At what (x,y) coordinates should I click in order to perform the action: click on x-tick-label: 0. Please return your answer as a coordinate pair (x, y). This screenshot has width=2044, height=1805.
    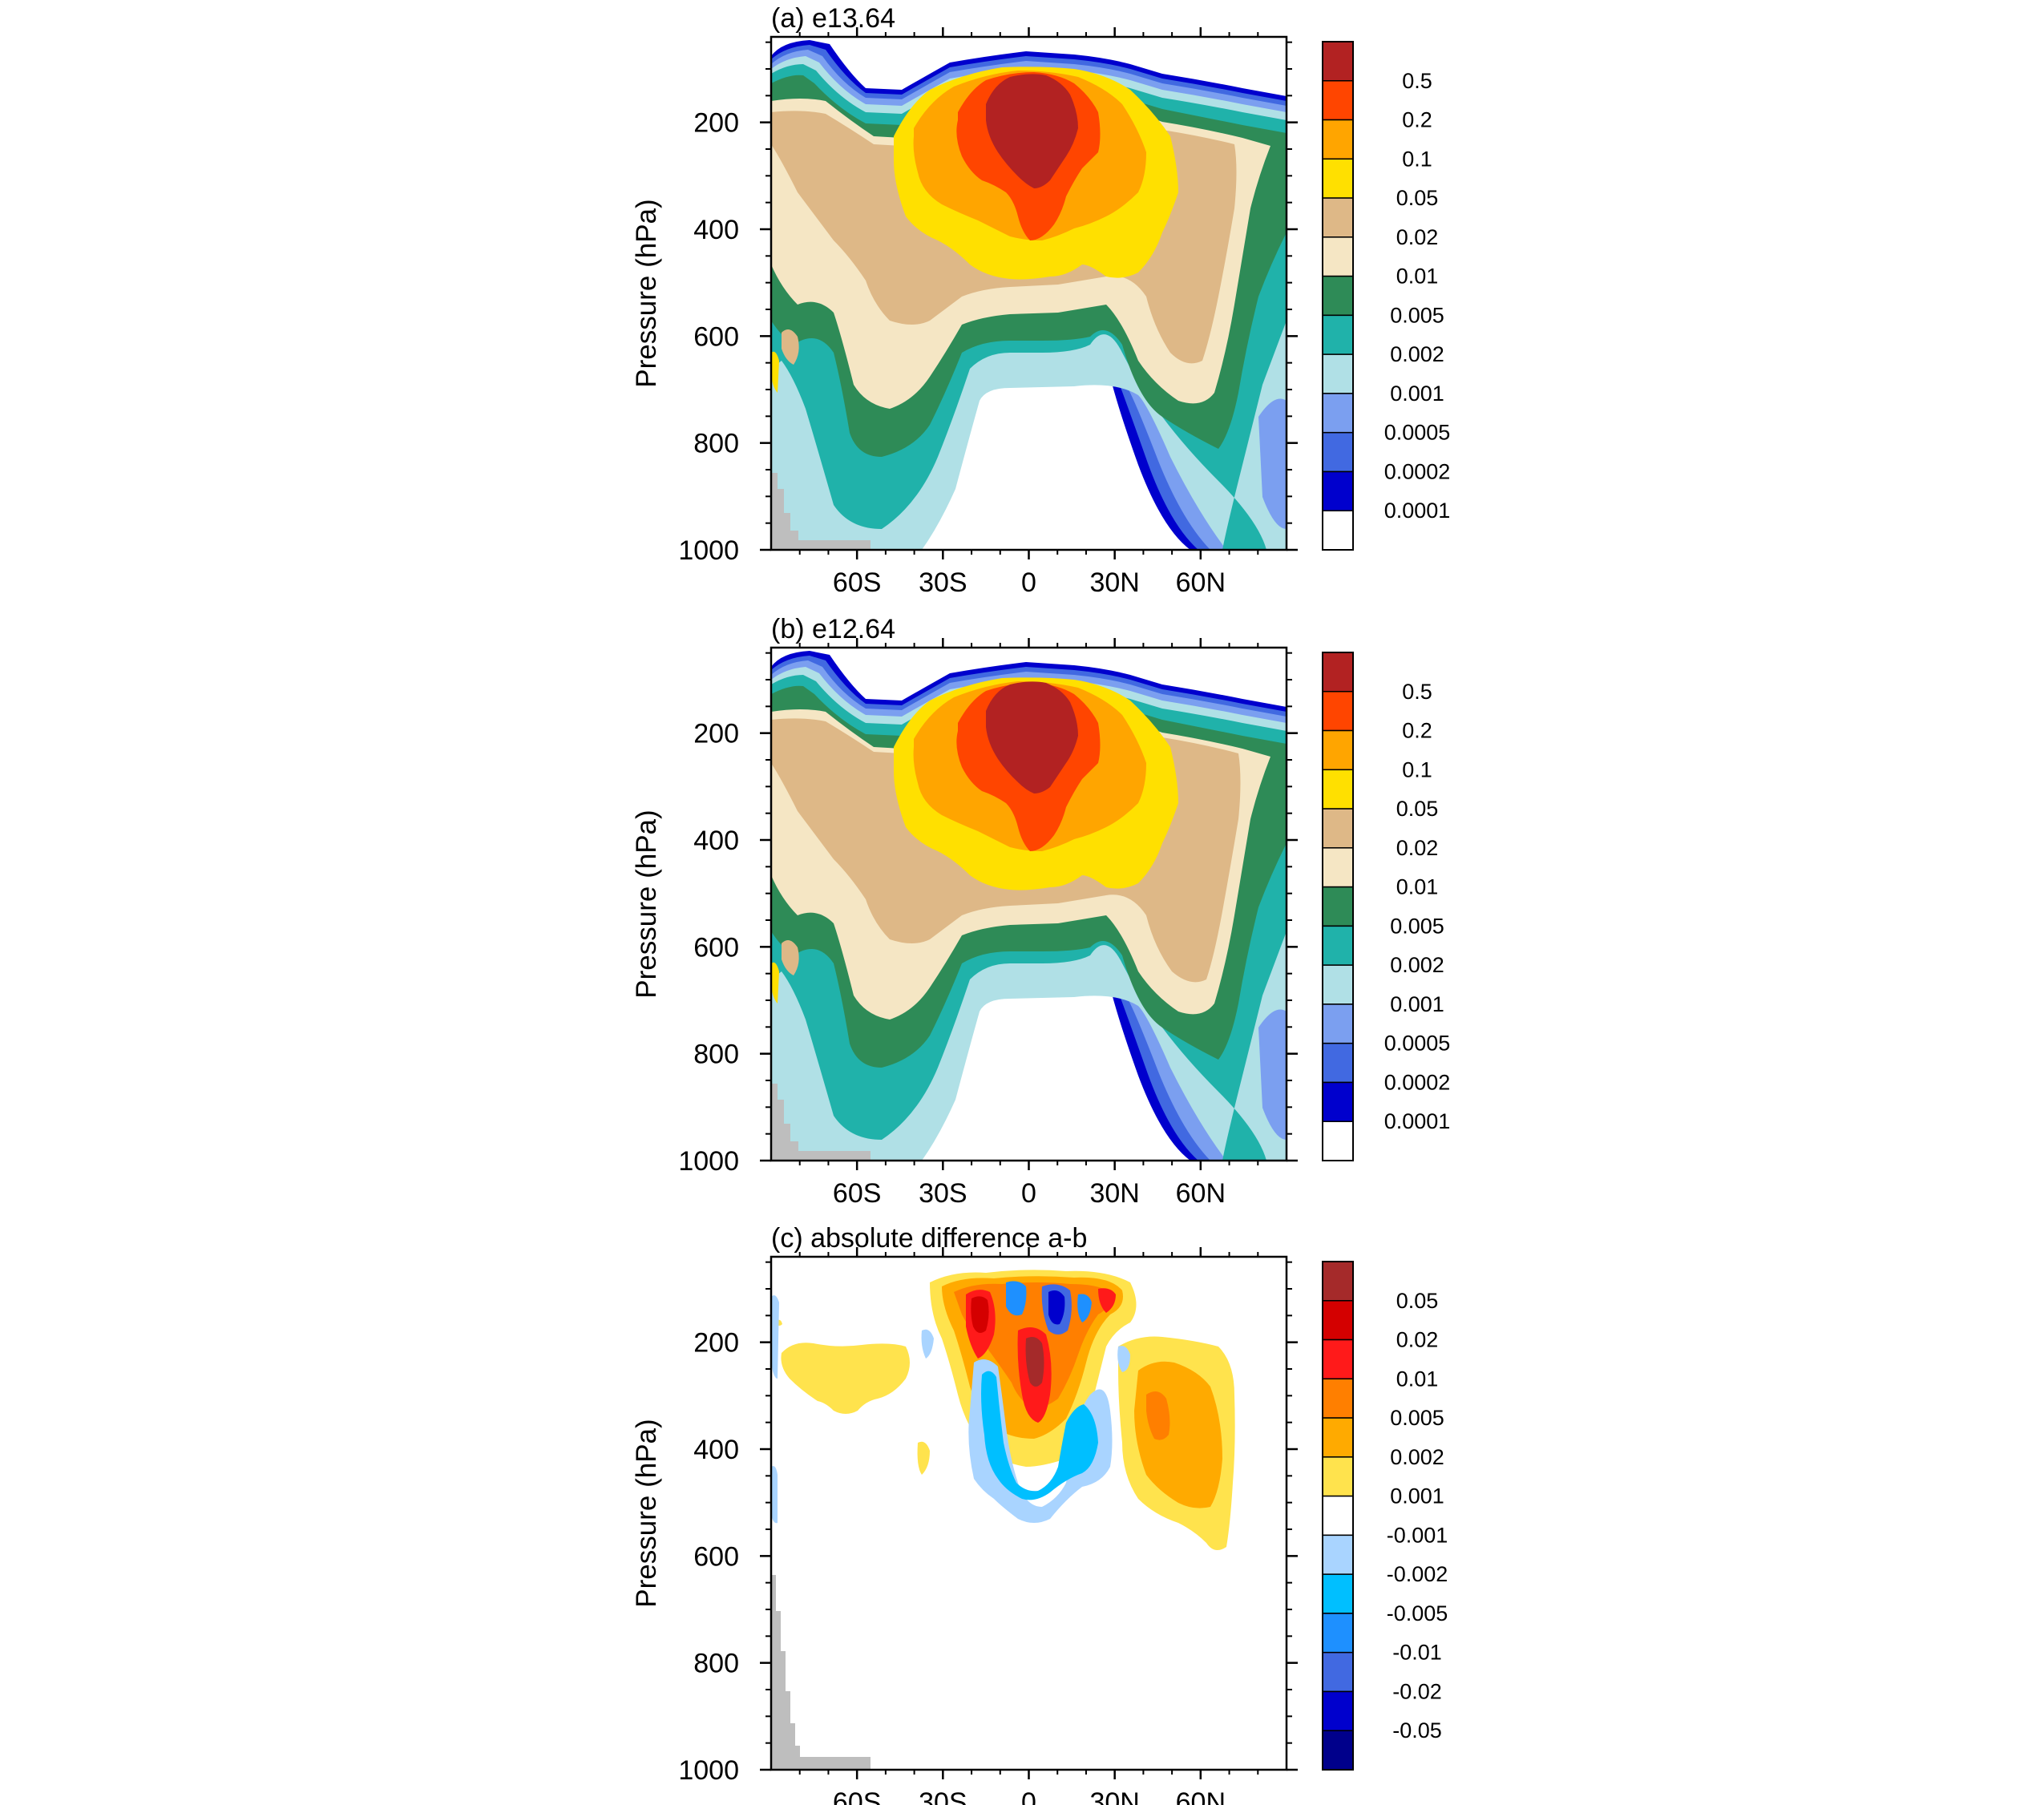
    Looking at the image, I should click on (1028, 582).